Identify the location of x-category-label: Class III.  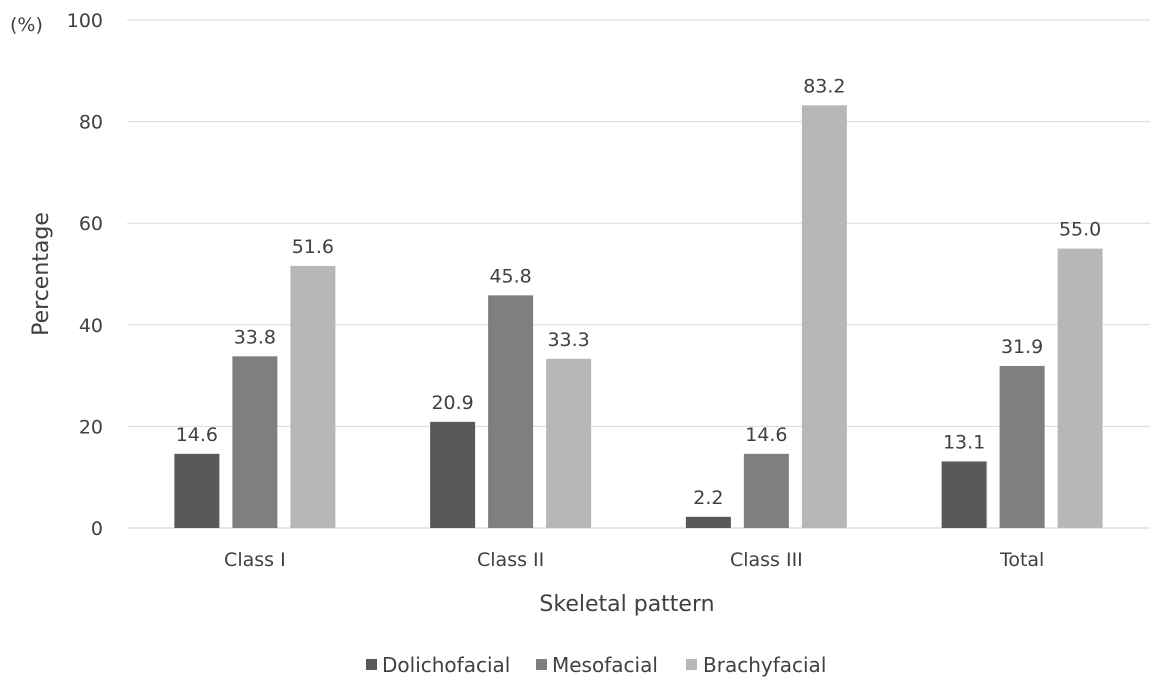
(766, 560).